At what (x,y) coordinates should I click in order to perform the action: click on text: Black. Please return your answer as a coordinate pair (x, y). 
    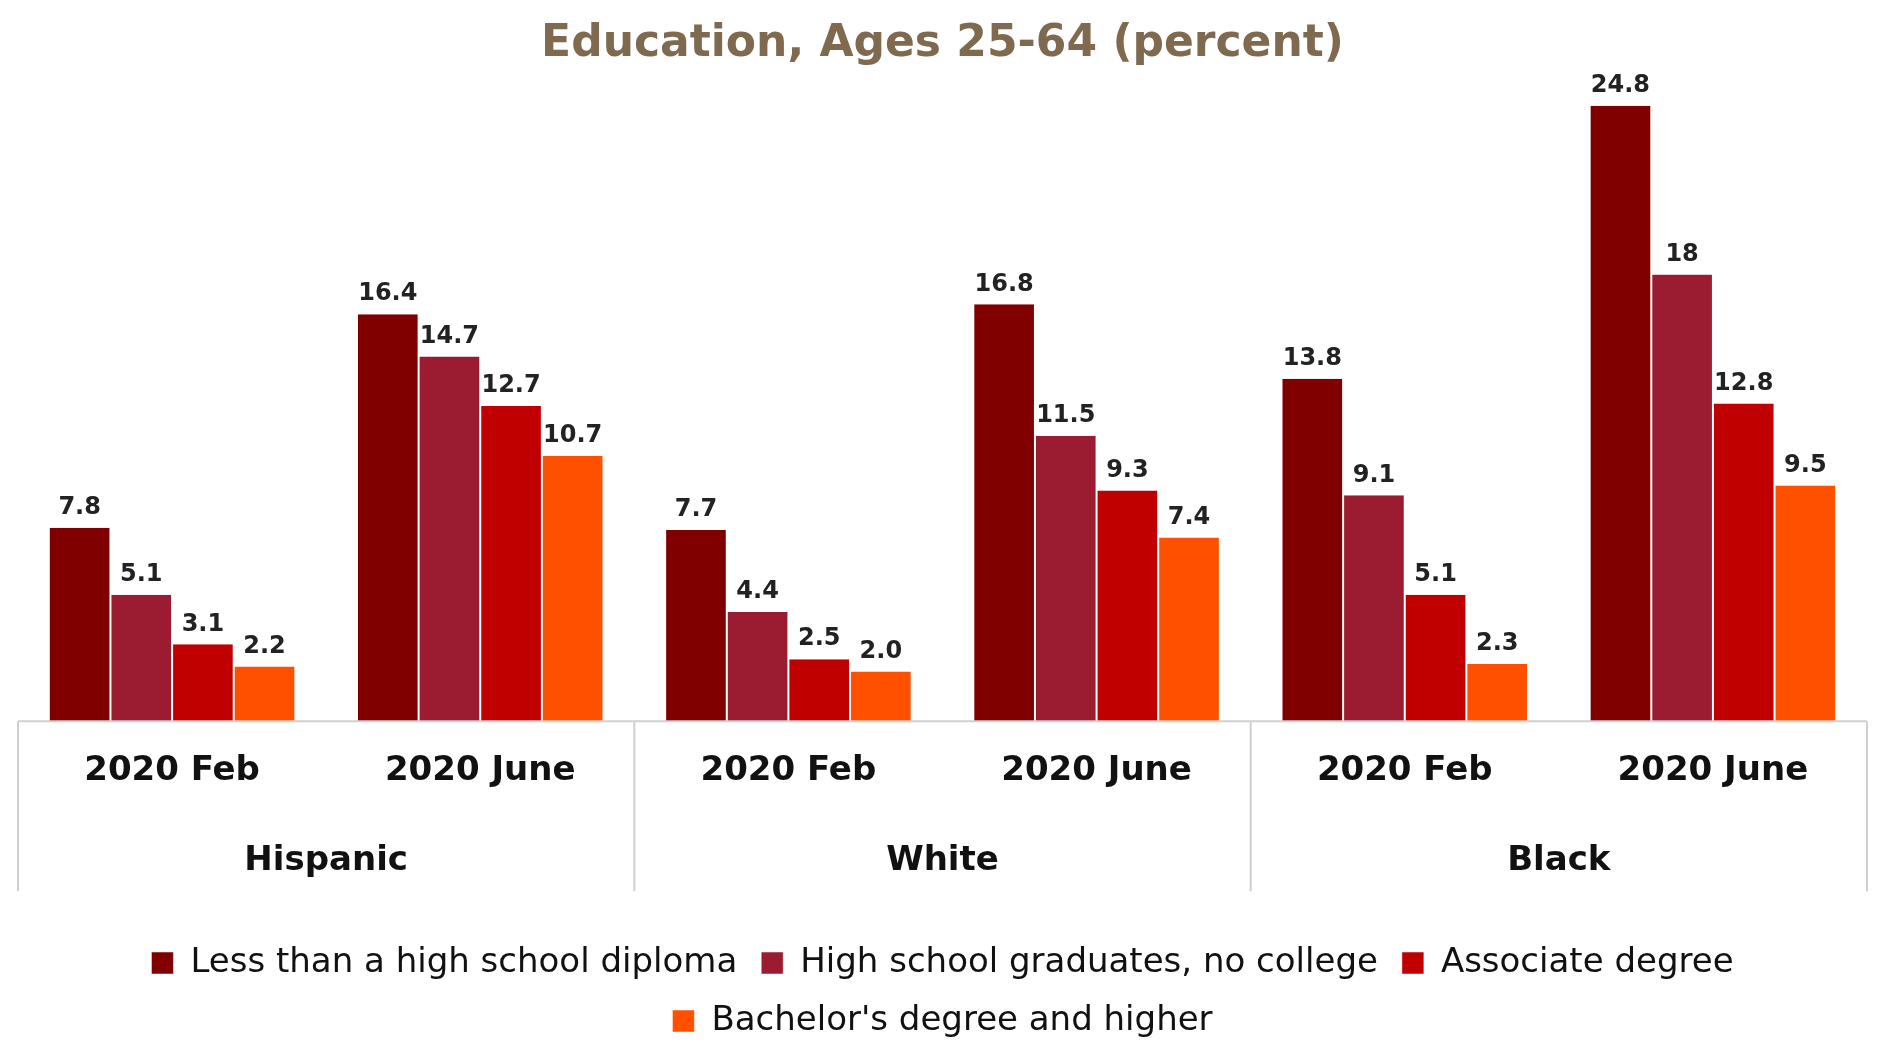
    Looking at the image, I should click on (1559, 858).